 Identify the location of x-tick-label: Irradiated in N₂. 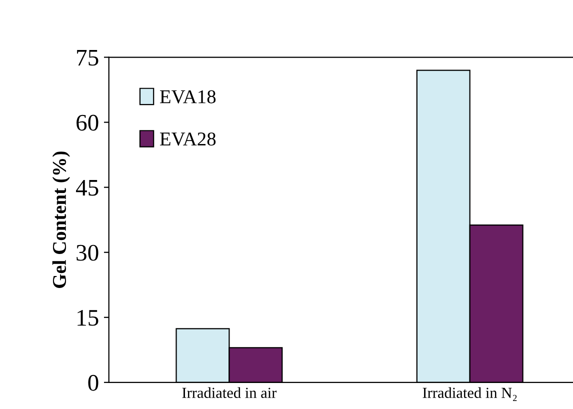
(469, 394).